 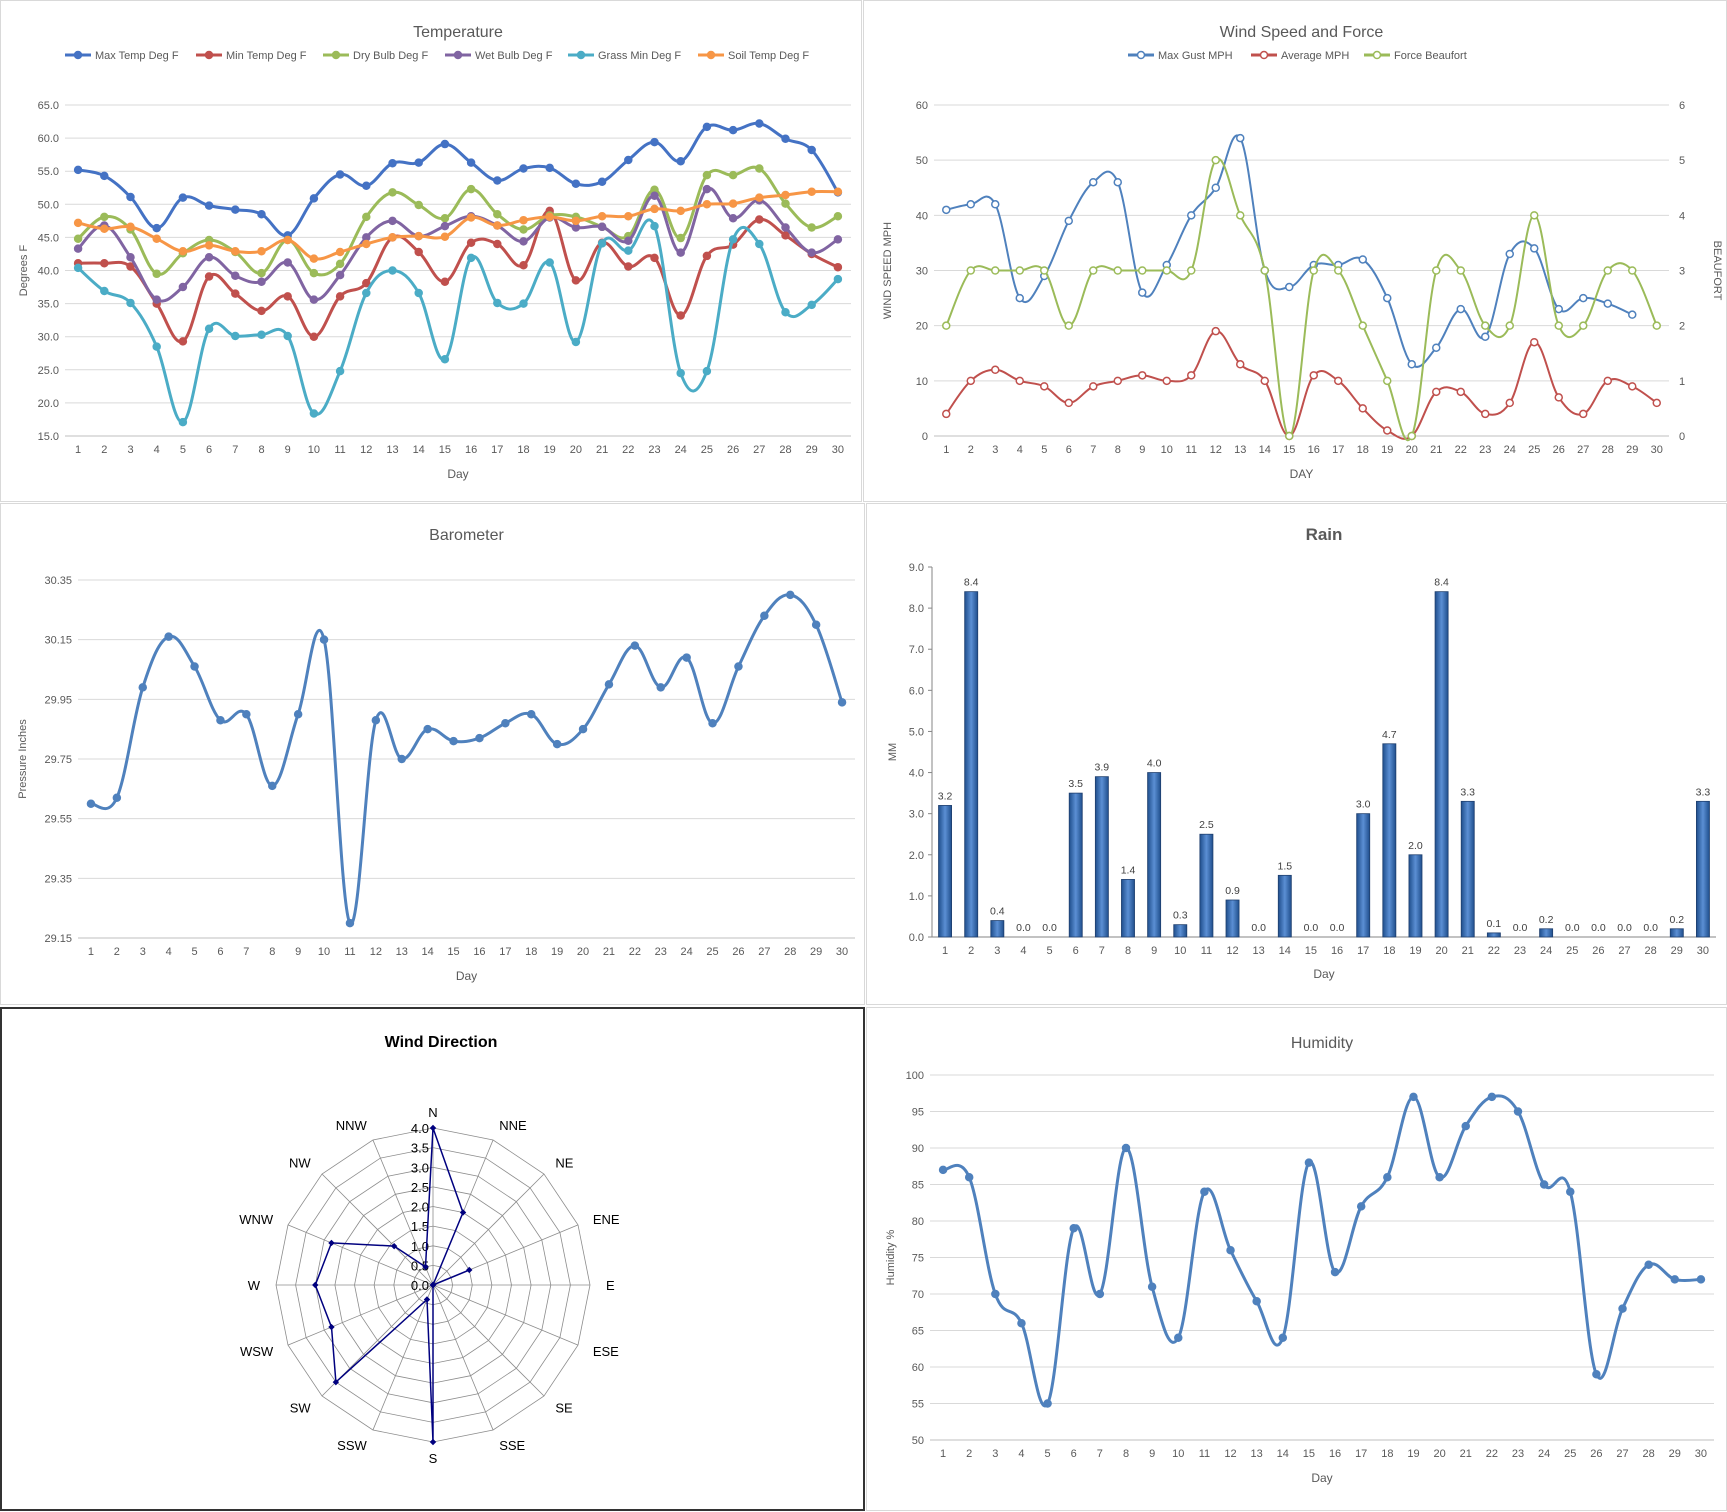 What do you see at coordinates (1128, 870) in the screenshot?
I see `bar-data-label: 1.4` at bounding box center [1128, 870].